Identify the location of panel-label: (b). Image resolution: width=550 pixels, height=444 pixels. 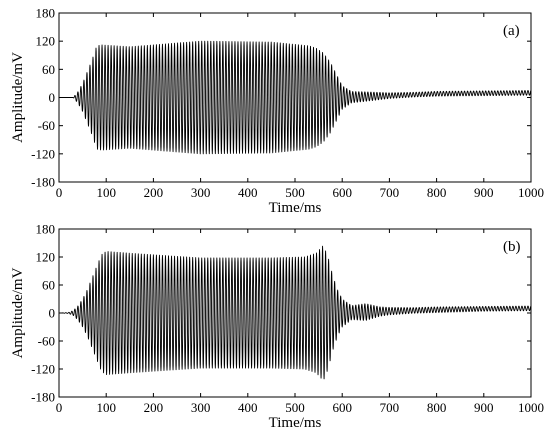
(512, 247).